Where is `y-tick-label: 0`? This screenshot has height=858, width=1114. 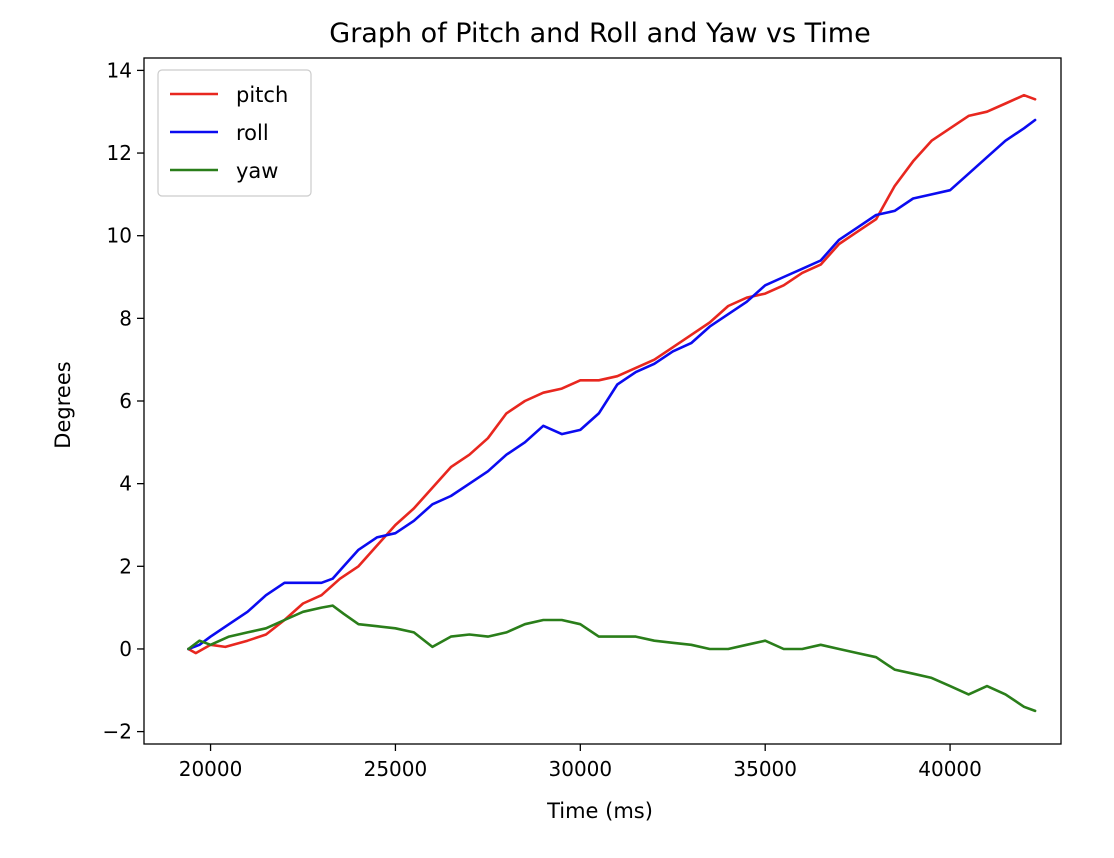 y-tick-label: 0 is located at coordinates (125, 649).